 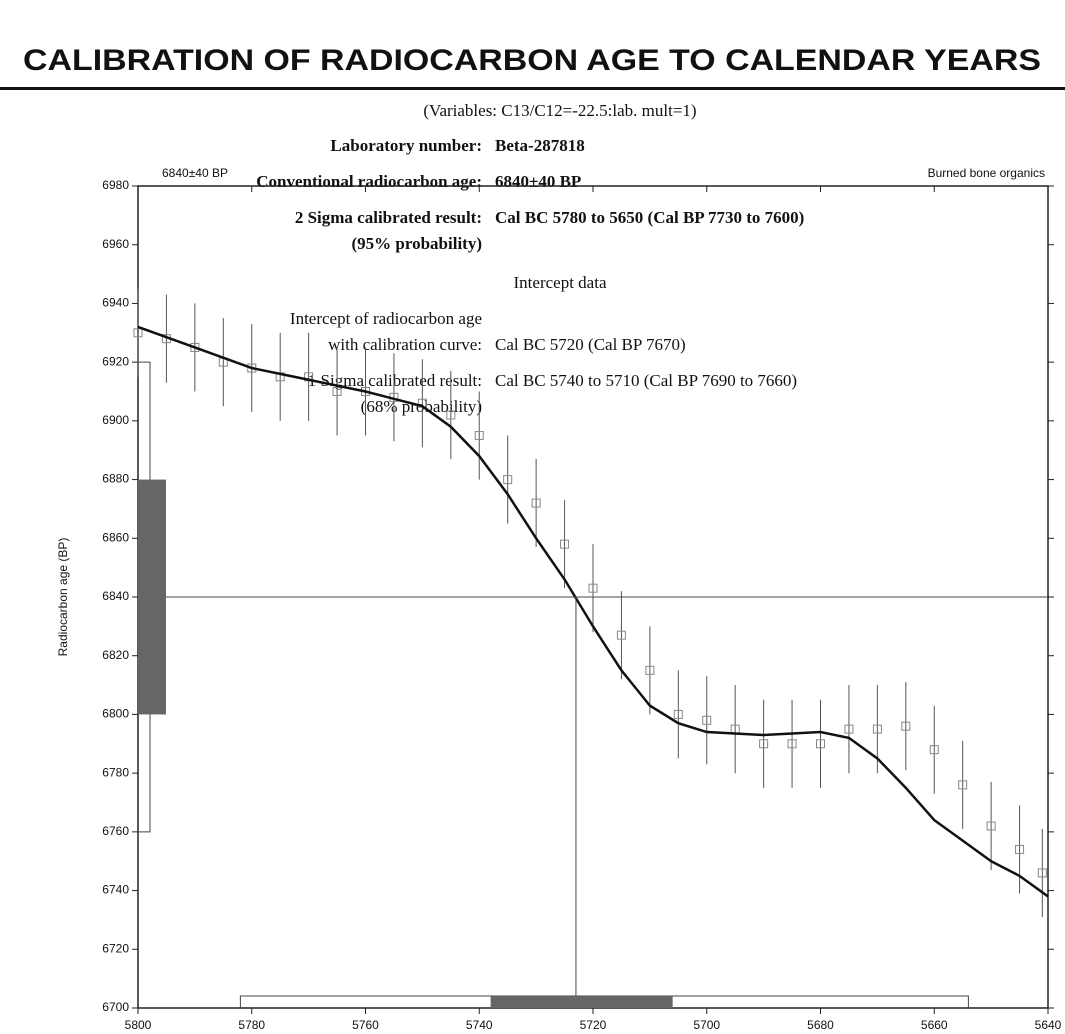 I want to click on y-axis-label: Radiocarbon age (BP), so click(x=63, y=597).